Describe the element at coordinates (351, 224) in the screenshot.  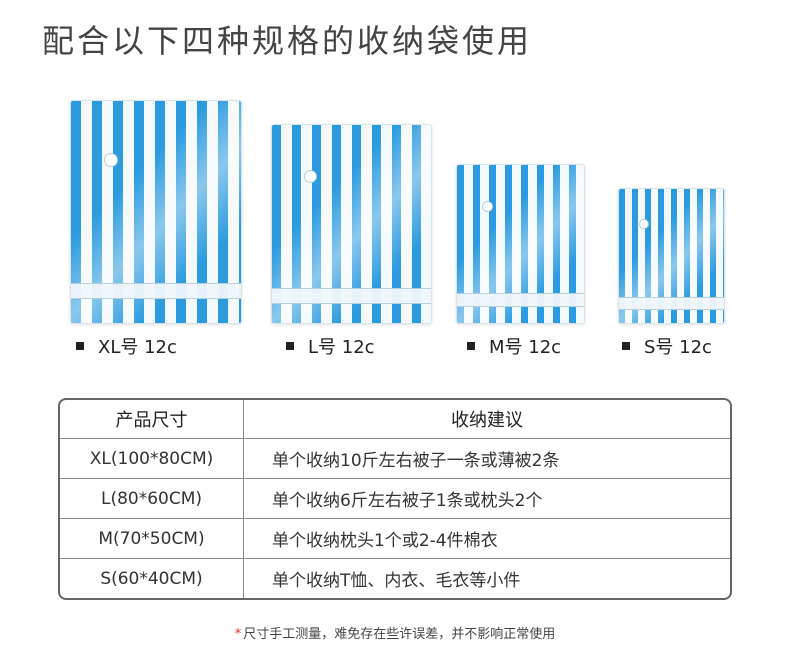
I see `bag-l-image` at that location.